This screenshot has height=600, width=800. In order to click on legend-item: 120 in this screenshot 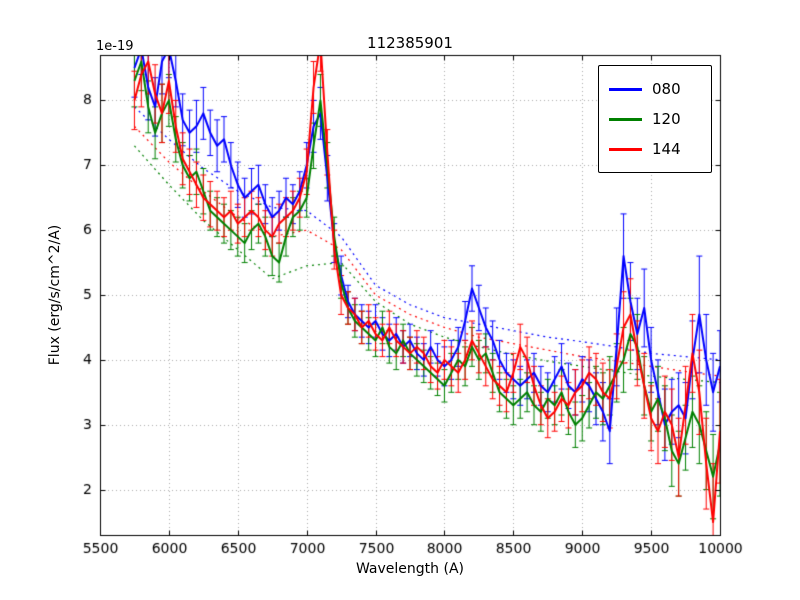, I will do `click(655, 119)`.